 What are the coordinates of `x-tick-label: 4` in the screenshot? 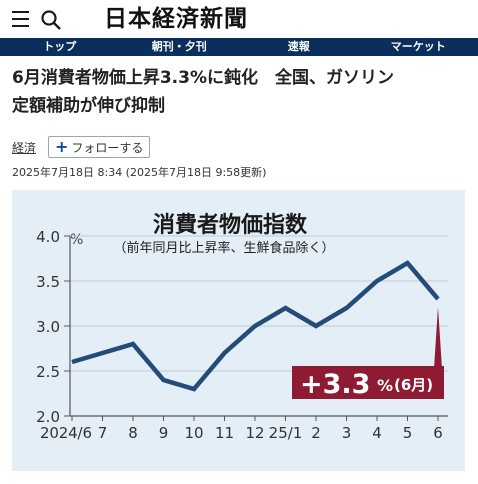 It's located at (377, 433).